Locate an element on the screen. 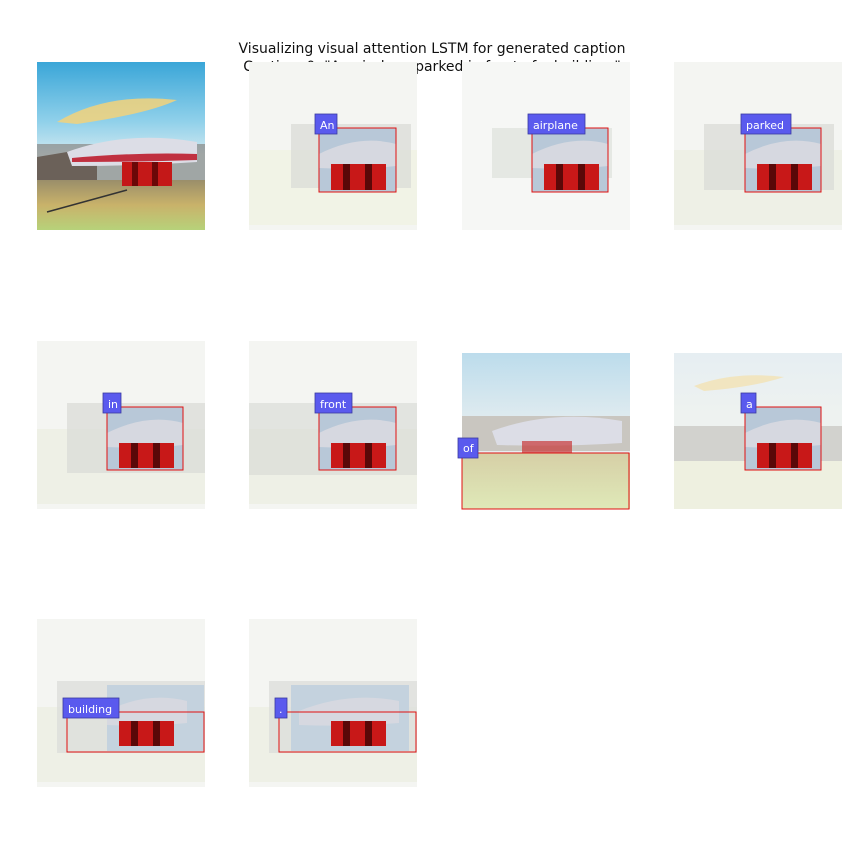 This screenshot has height=864, width=864. word-label: of is located at coordinates (469, 448).